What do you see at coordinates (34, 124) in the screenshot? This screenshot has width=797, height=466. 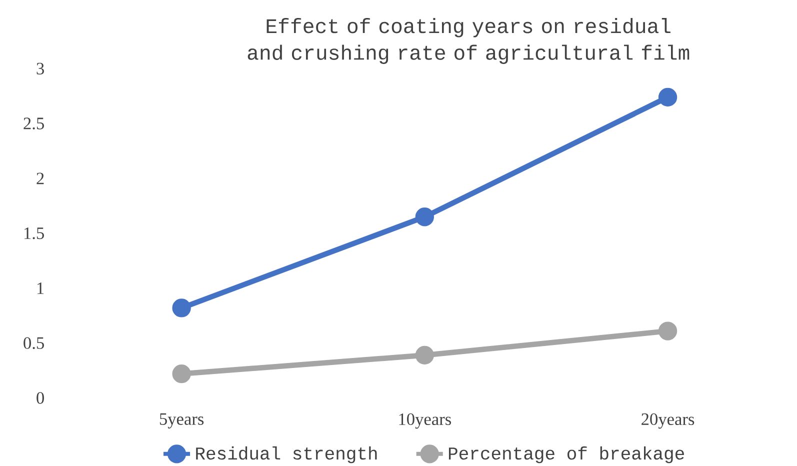 I see `y-tick-label: 2.5` at bounding box center [34, 124].